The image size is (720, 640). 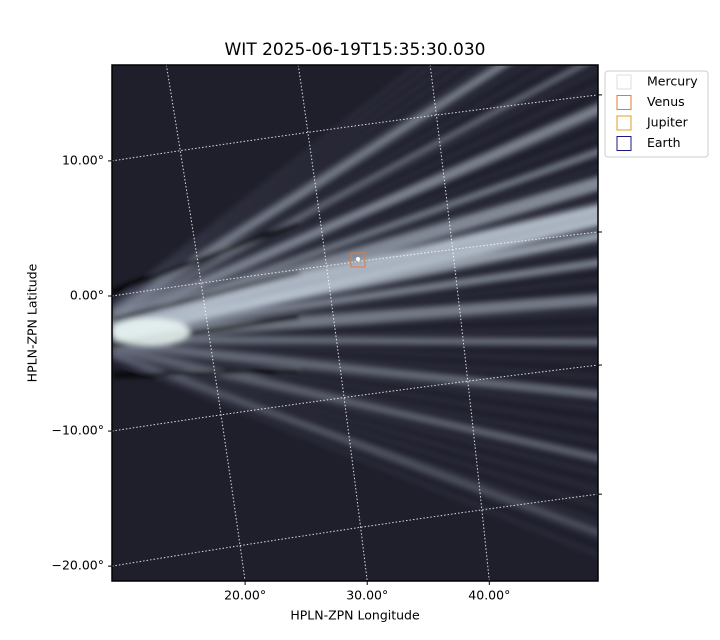 I want to click on x-tick-label: 30.00°, so click(x=367, y=595).